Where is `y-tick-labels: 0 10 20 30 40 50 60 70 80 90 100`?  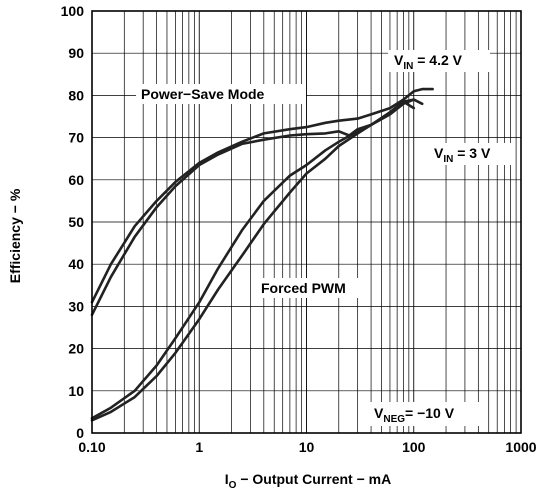 y-tick-labels: 0 10 20 30 40 50 60 70 80 90 100 is located at coordinates (73, 222).